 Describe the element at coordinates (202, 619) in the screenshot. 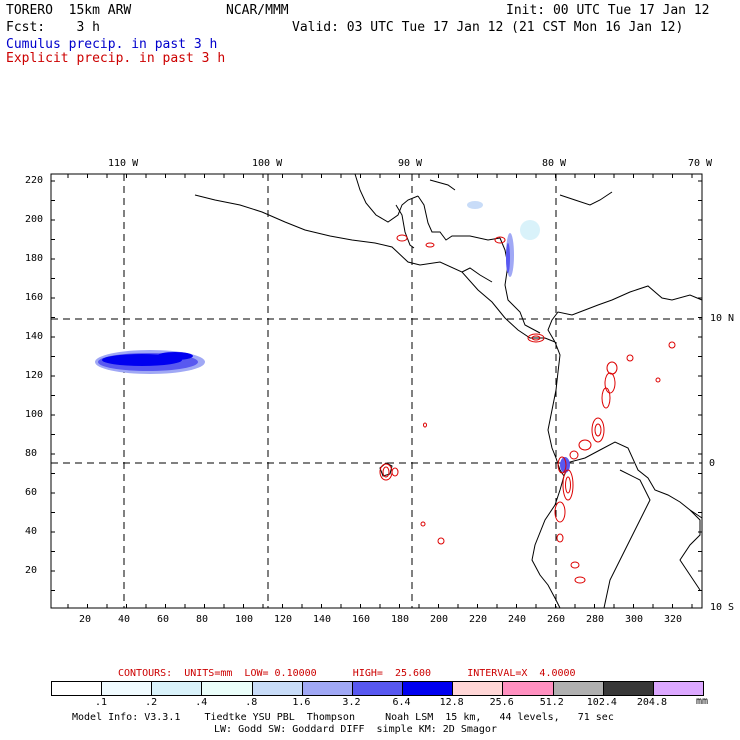

I see `x-tick-label: 80` at that location.